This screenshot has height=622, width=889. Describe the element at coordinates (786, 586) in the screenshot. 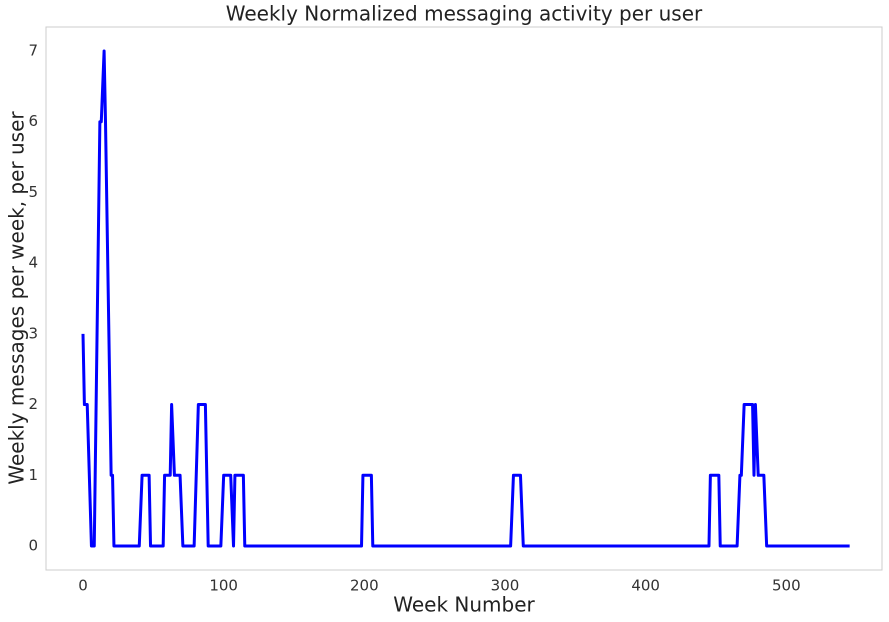

I see `x-tick-label: 500` at that location.